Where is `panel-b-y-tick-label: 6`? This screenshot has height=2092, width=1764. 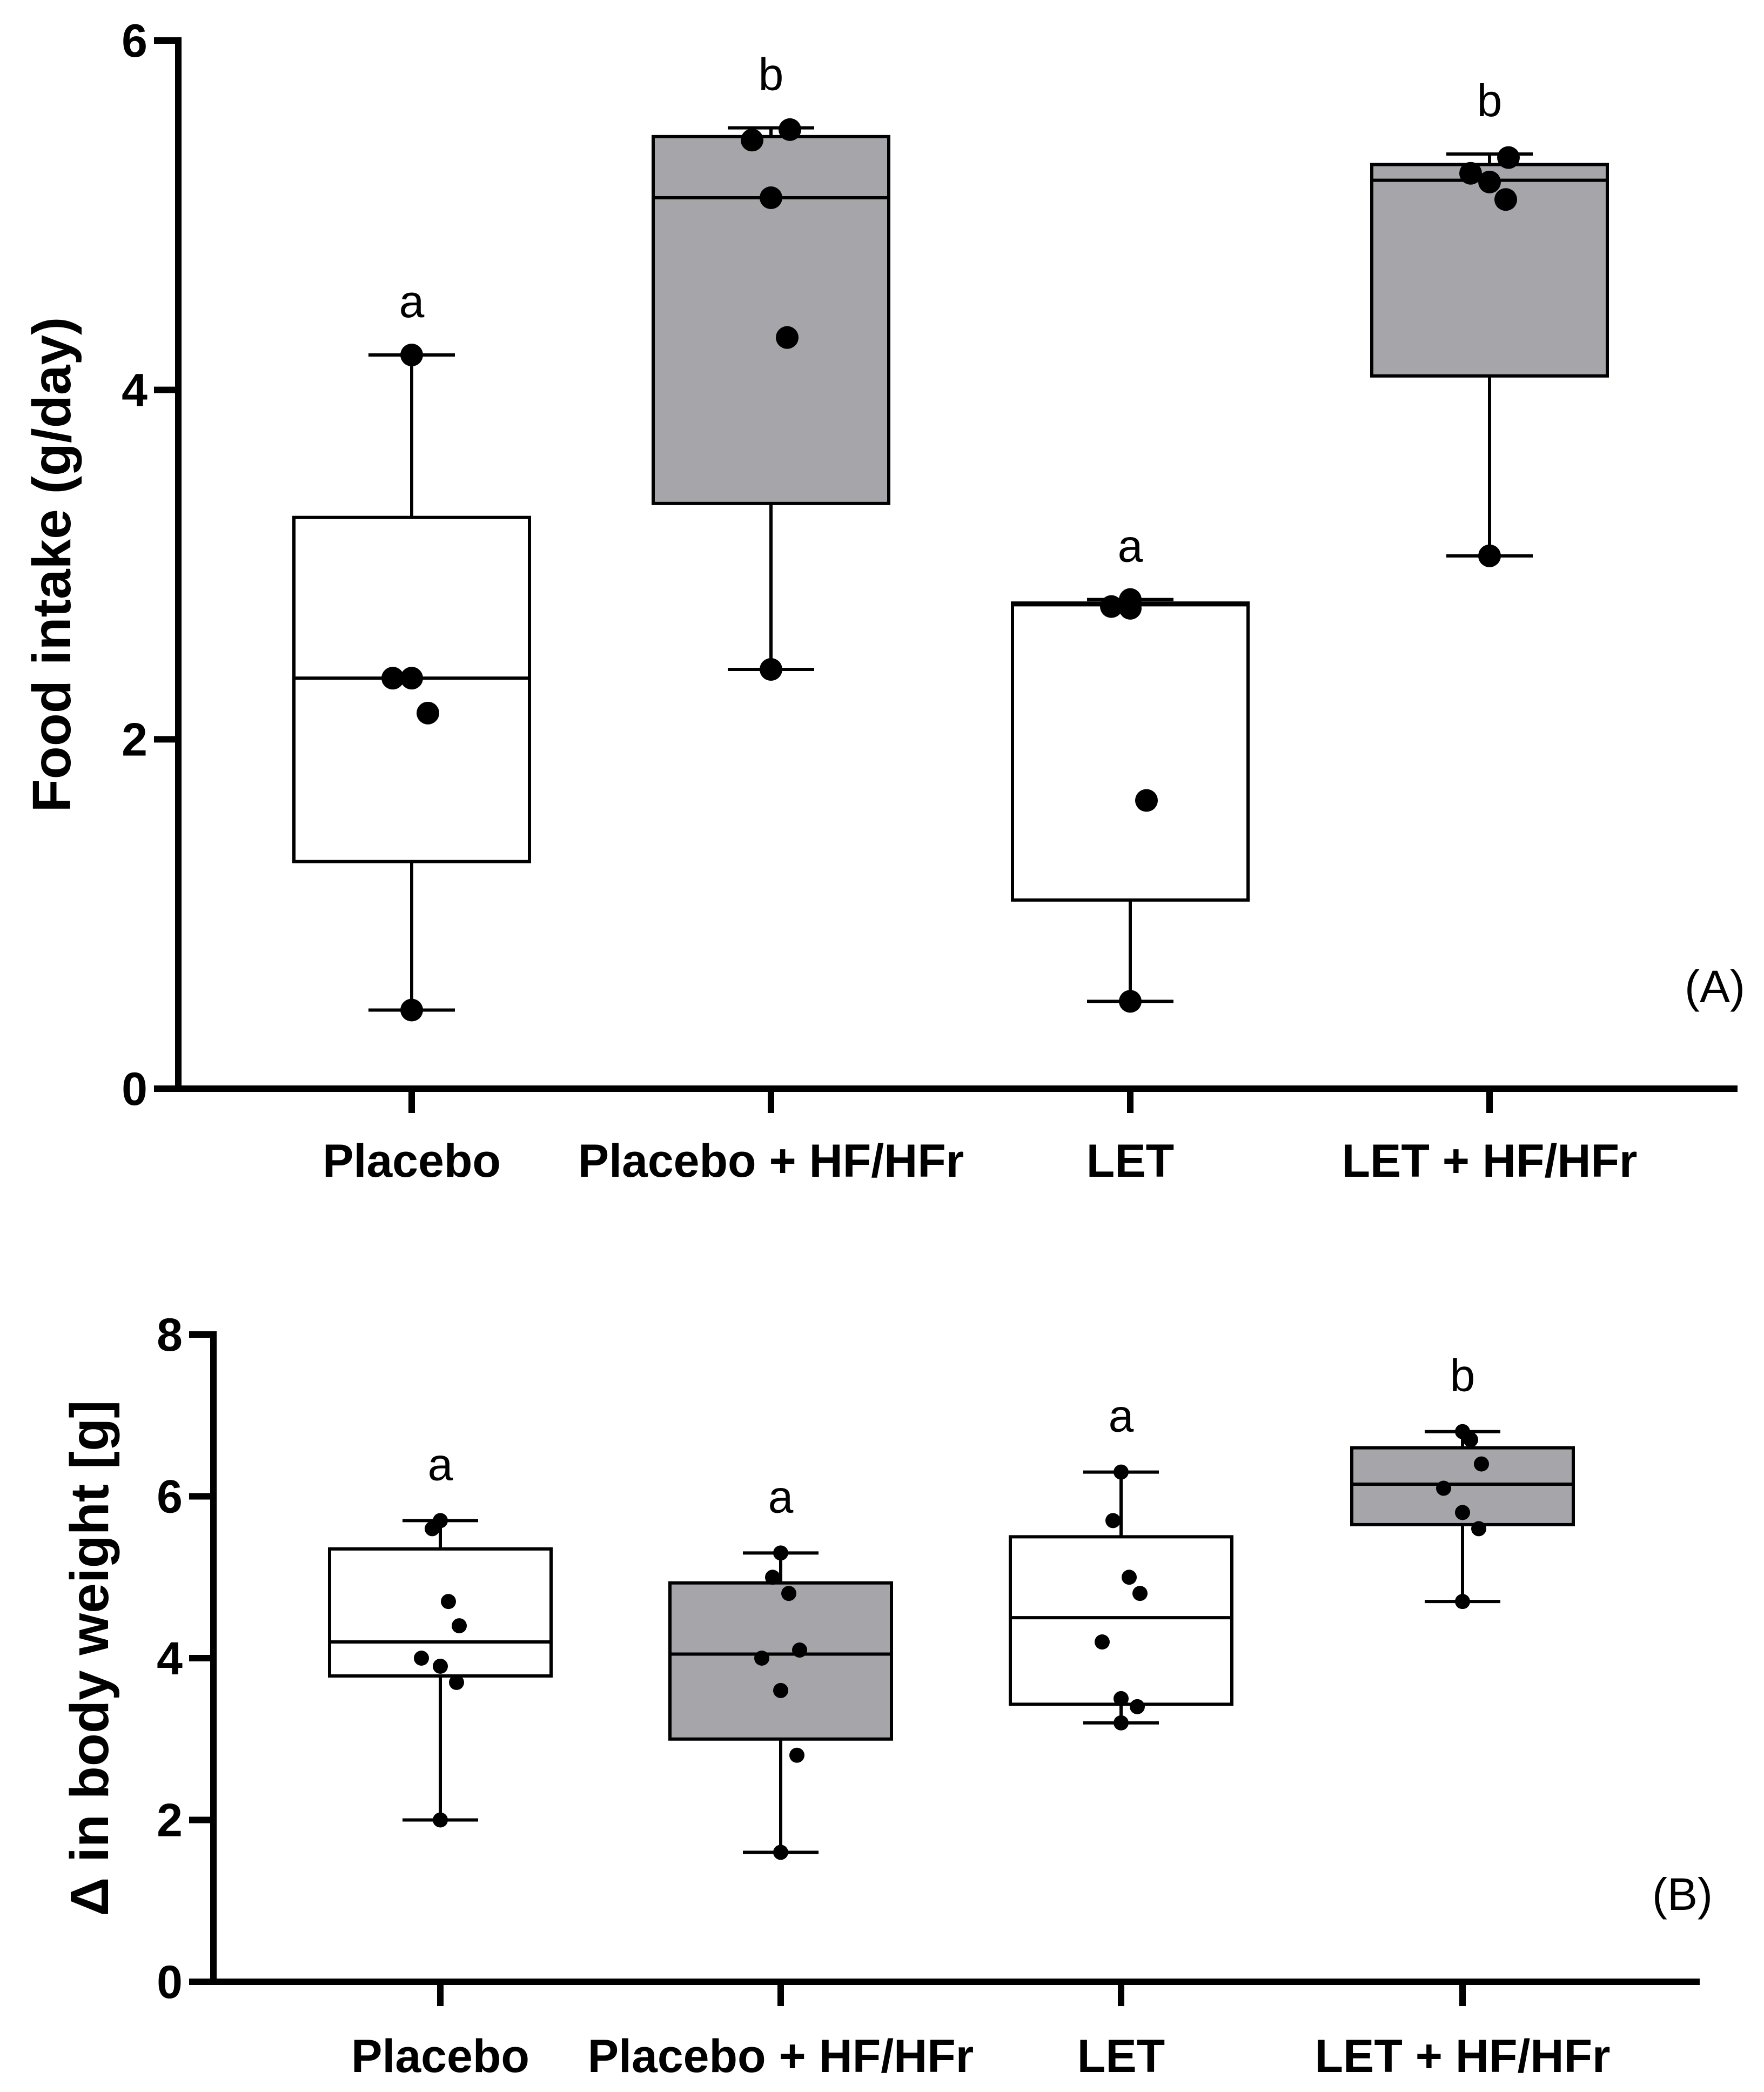 panel-b-y-tick-label: 6 is located at coordinates (170, 1497).